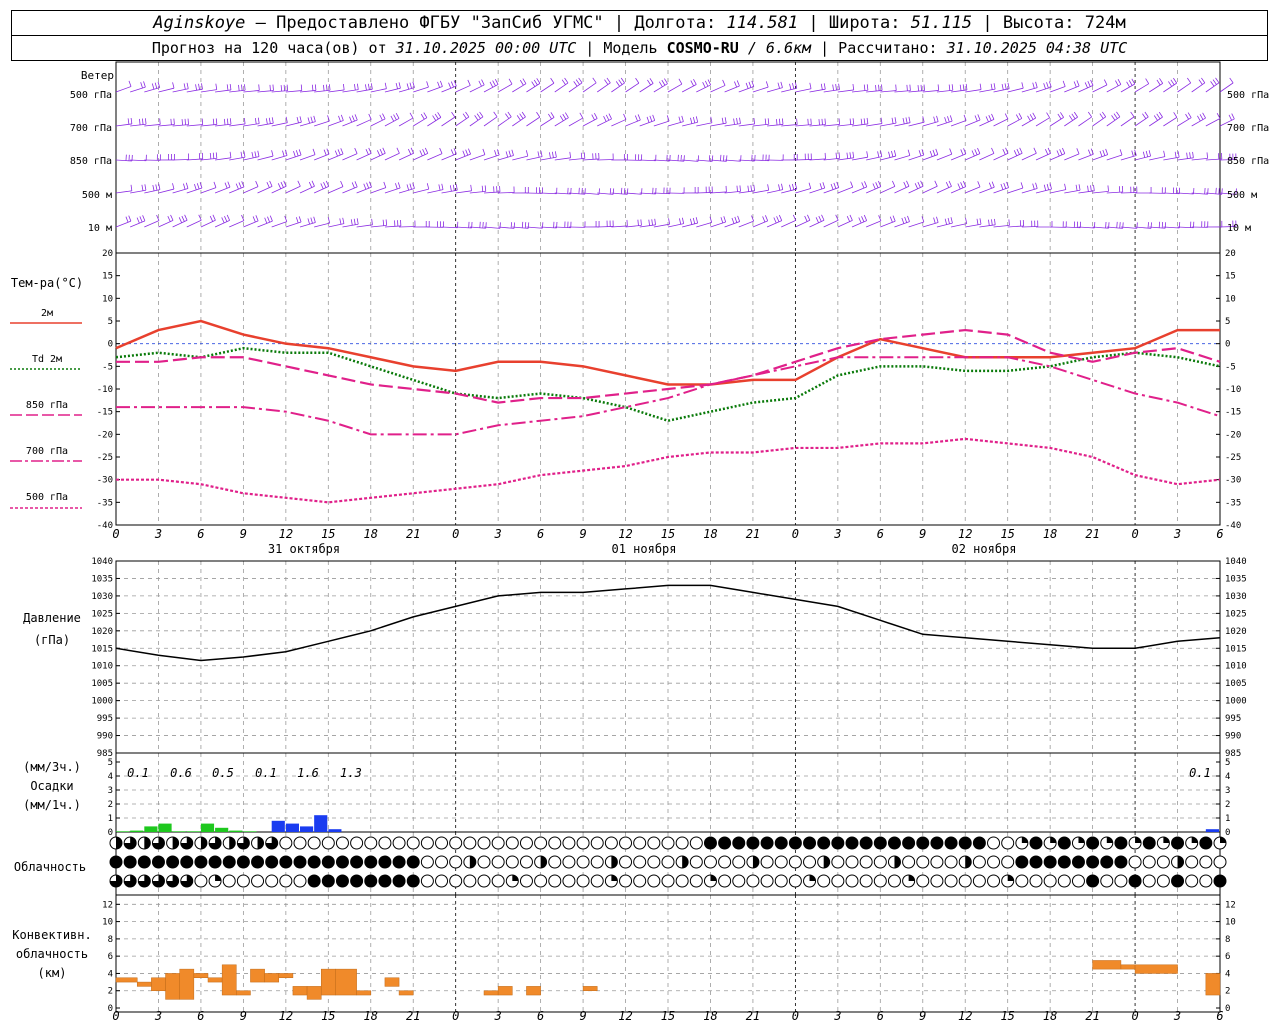 Image resolution: width=1280 pixels, height=1024 pixels. I want to click on pressure-axis-tick-label-right: 995, so click(1233, 719).